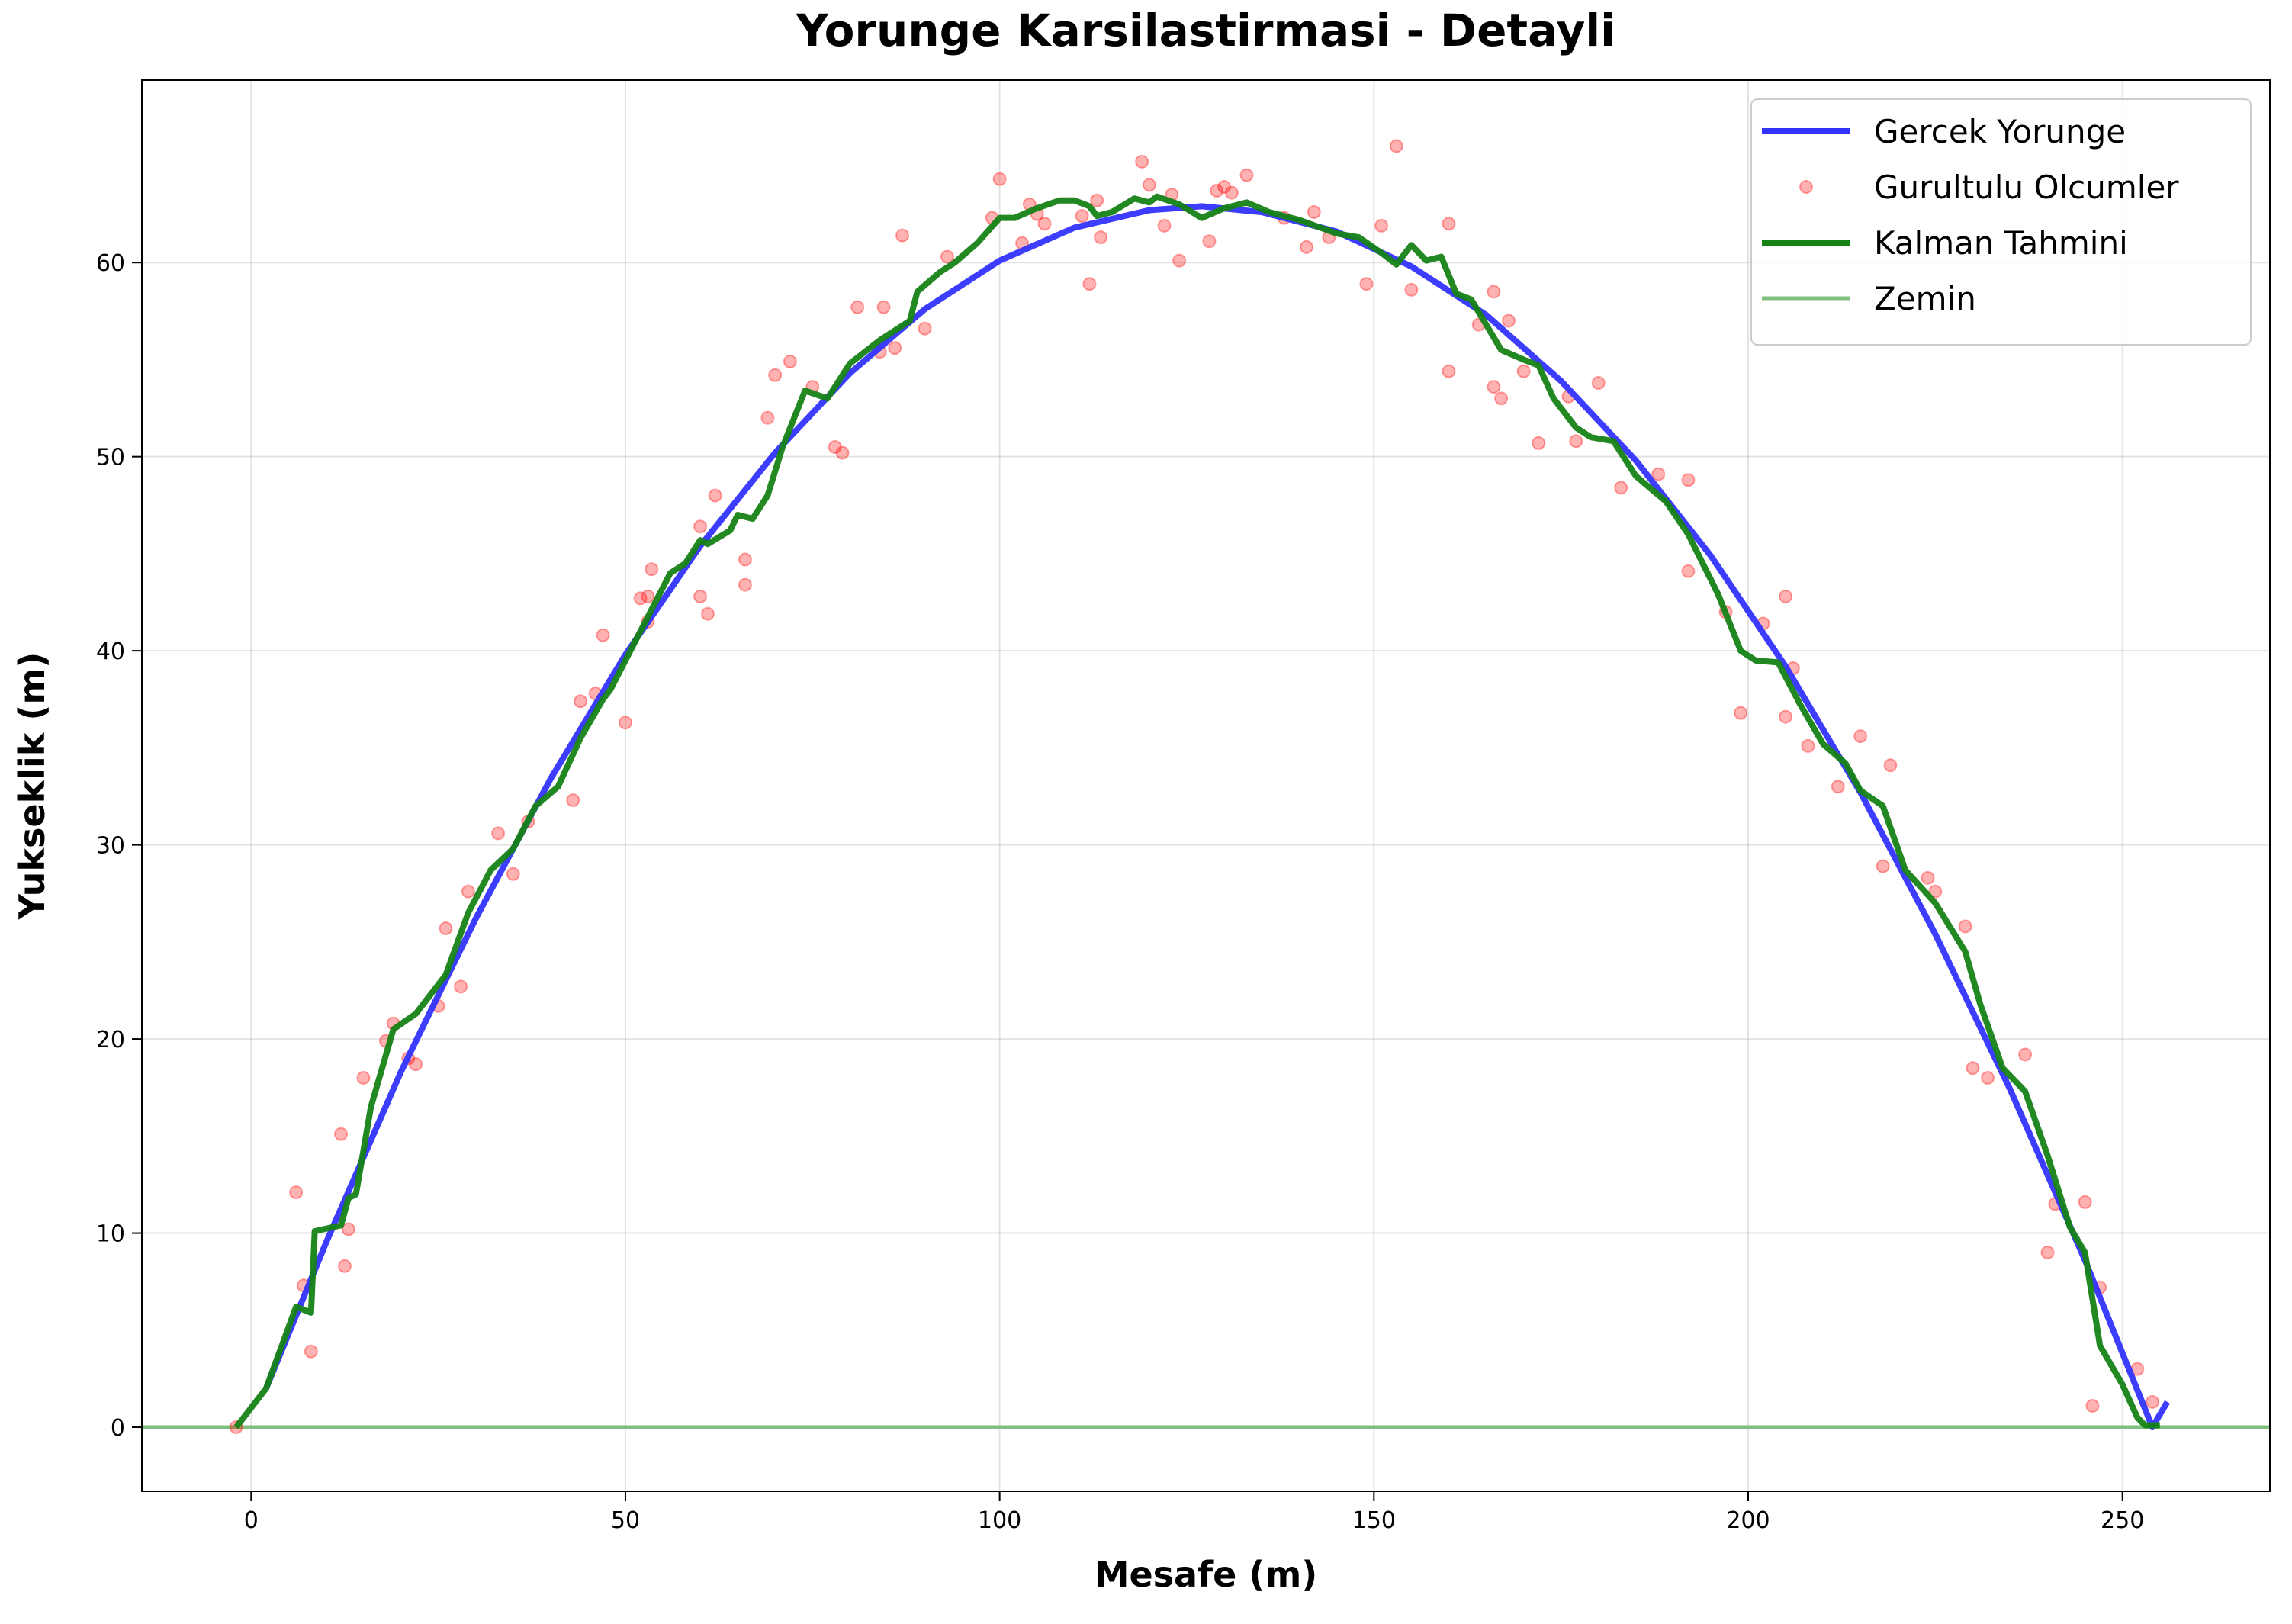 The image size is (2292, 1624). Describe the element at coordinates (626, 1520) in the screenshot. I see `x-tick-label: 50` at that location.